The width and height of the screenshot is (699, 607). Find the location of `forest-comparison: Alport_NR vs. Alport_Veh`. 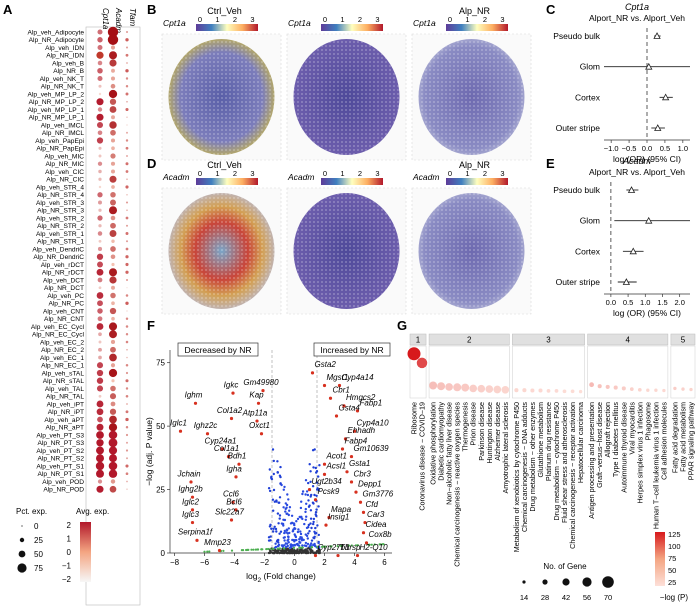

forest-comparison: Alport_NR vs. Alport_Veh is located at coordinates (637, 172).